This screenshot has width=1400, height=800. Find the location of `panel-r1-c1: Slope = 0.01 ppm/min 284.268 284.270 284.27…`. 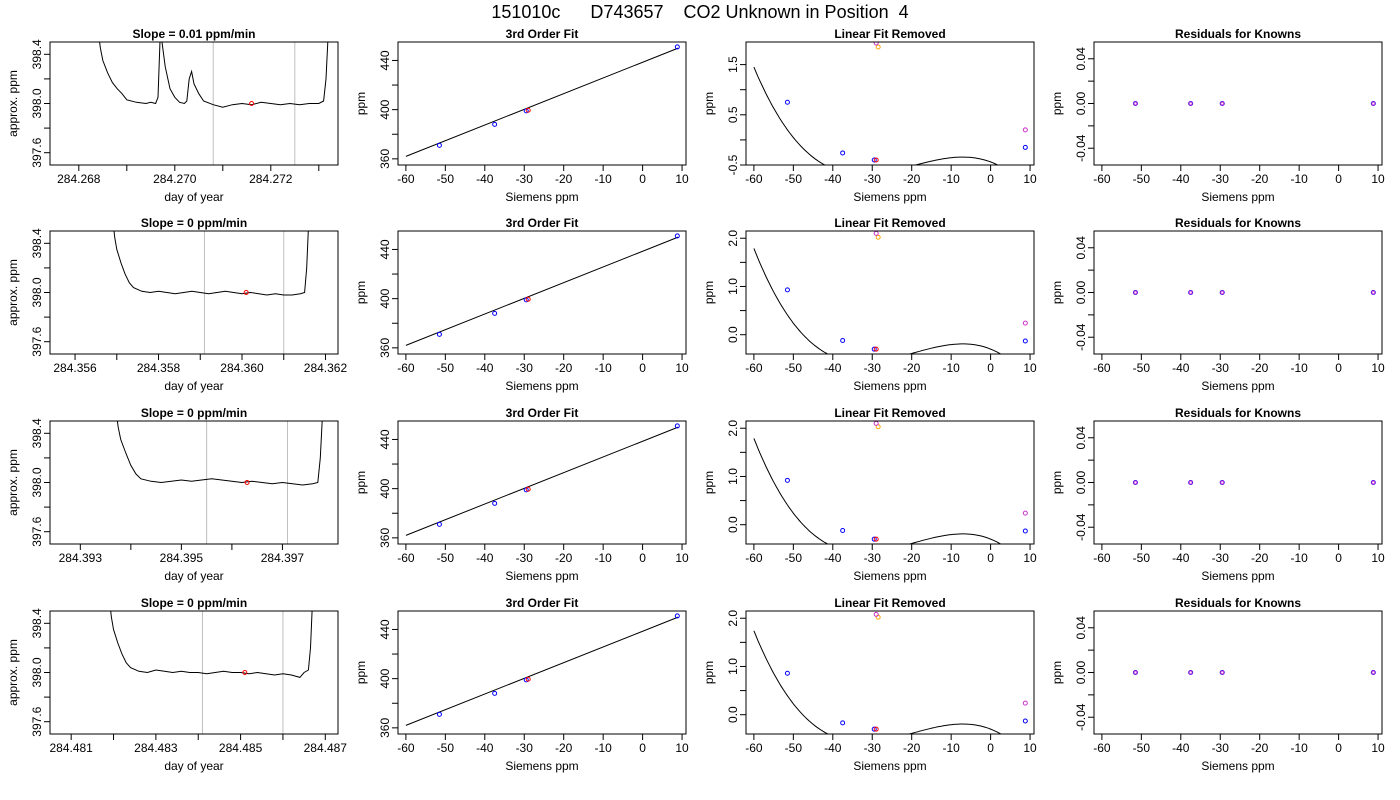

panel-r1-c1: Slope = 0.01 ppm/min 284.268 284.270 284.27… is located at coordinates (172, 115).